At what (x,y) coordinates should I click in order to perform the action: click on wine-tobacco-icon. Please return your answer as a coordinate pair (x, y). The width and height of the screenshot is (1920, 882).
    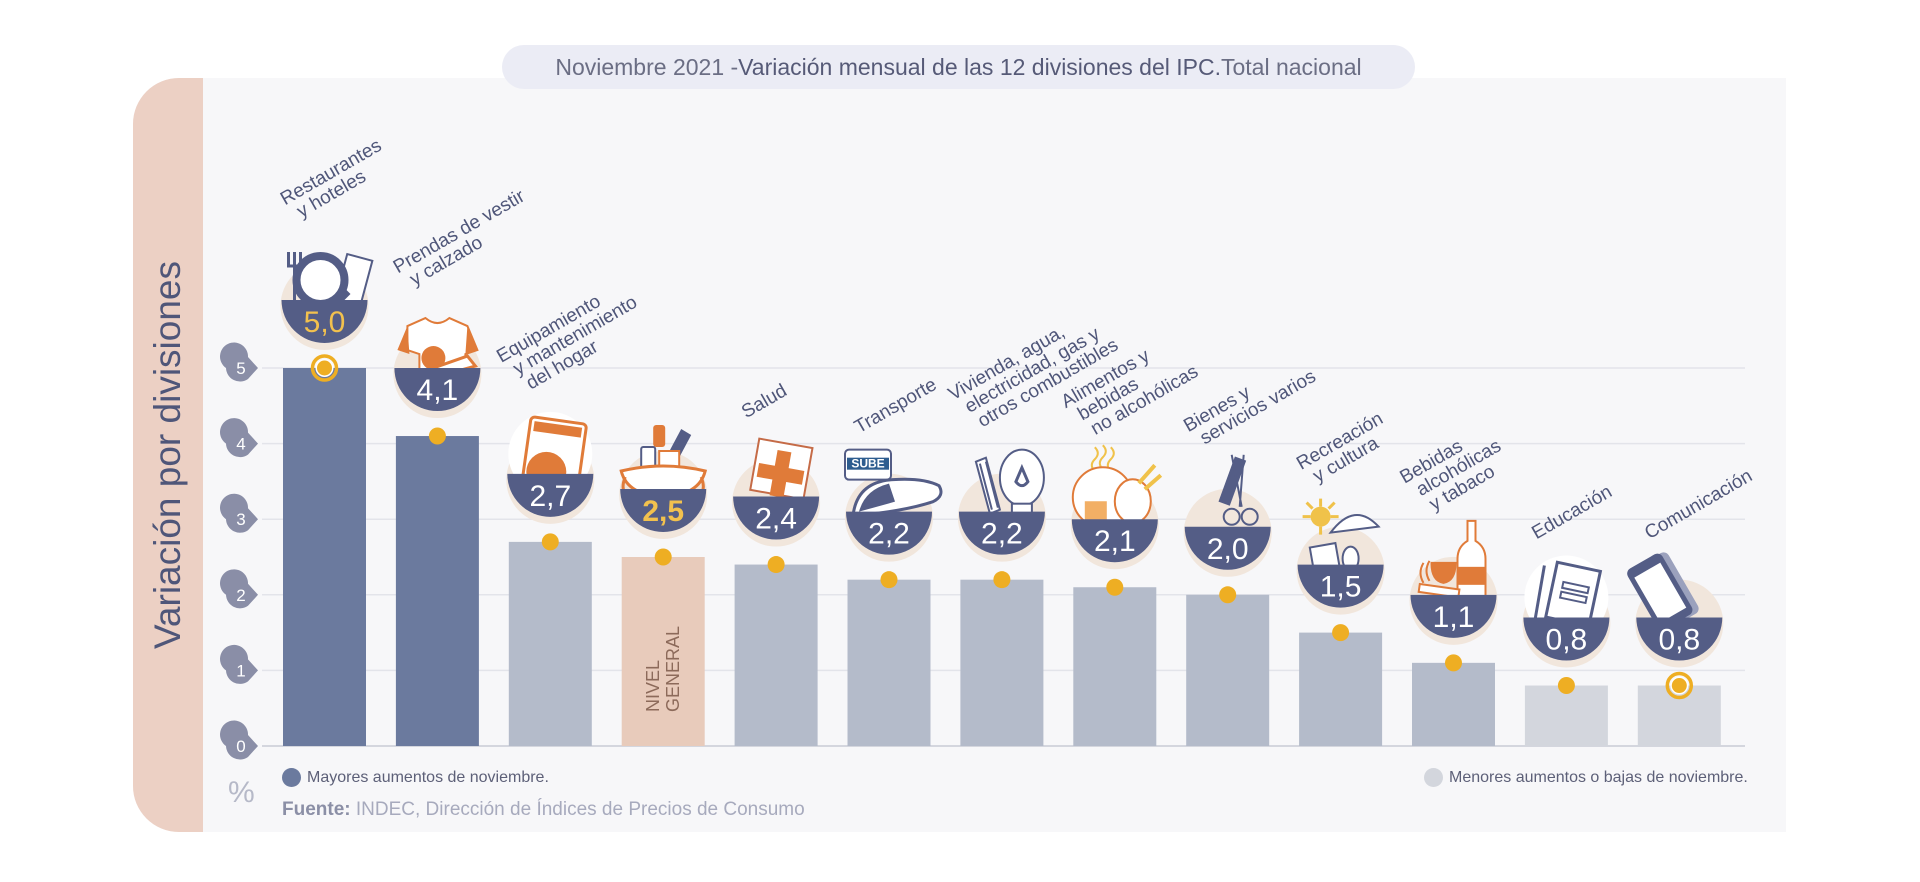
    Looking at the image, I should click on (1452, 560).